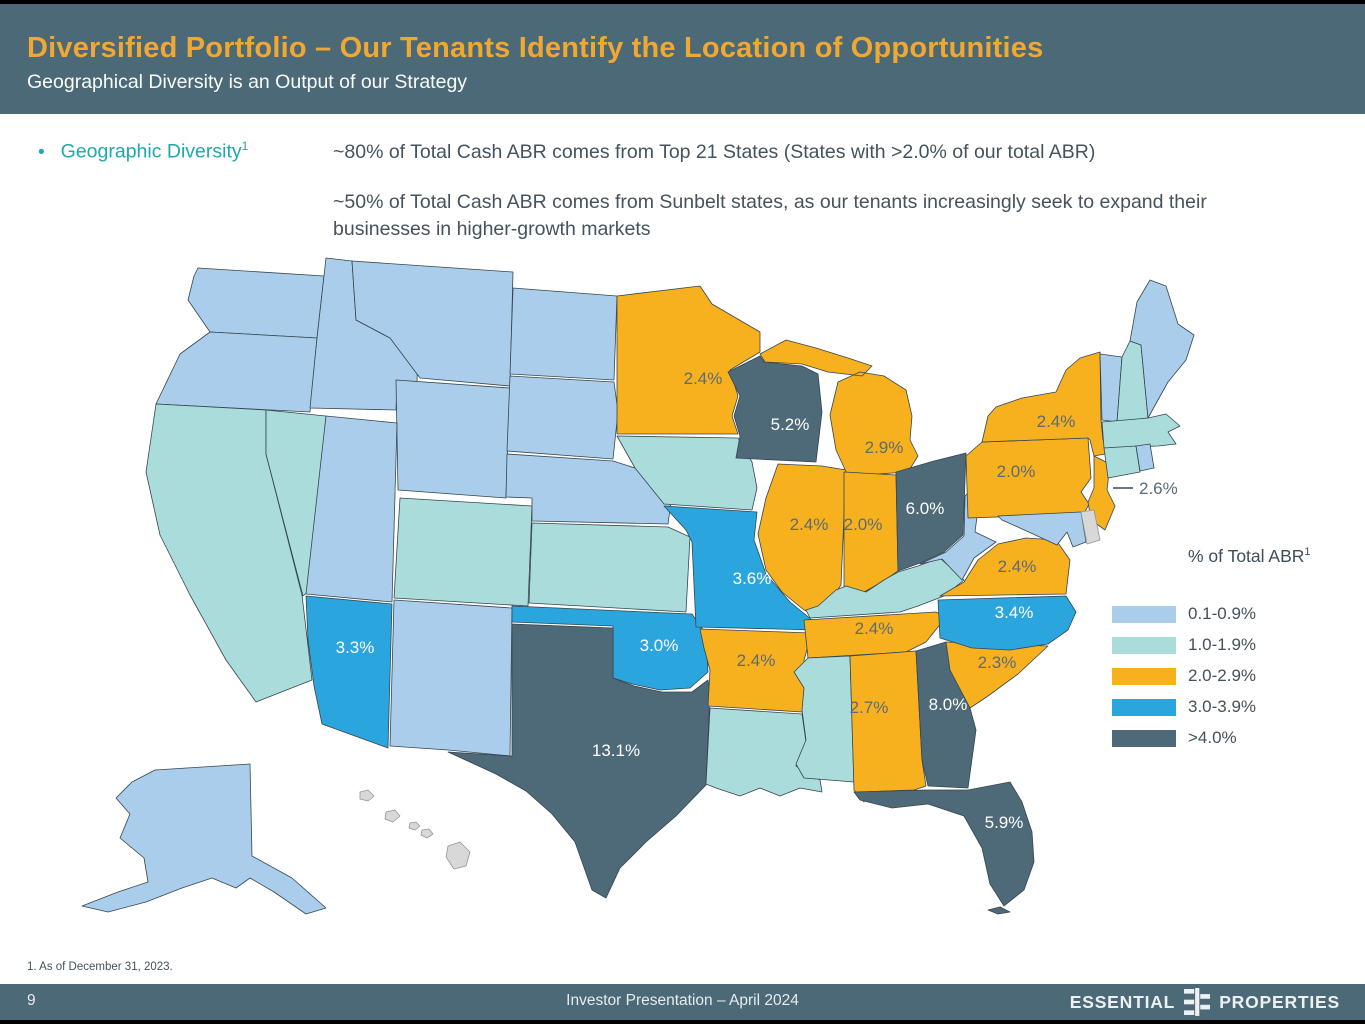 The width and height of the screenshot is (1365, 1024). Describe the element at coordinates (1145, 457) in the screenshot. I see `state-ri` at that location.